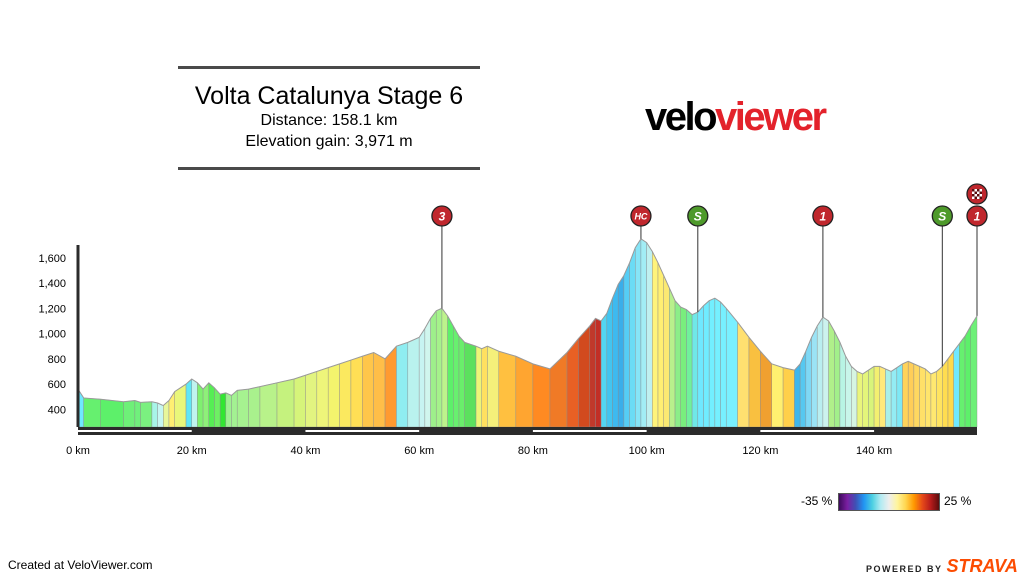 This screenshot has height=577, width=1024. What do you see at coordinates (647, 451) in the screenshot?
I see `x-tick-label: 100 km` at bounding box center [647, 451].